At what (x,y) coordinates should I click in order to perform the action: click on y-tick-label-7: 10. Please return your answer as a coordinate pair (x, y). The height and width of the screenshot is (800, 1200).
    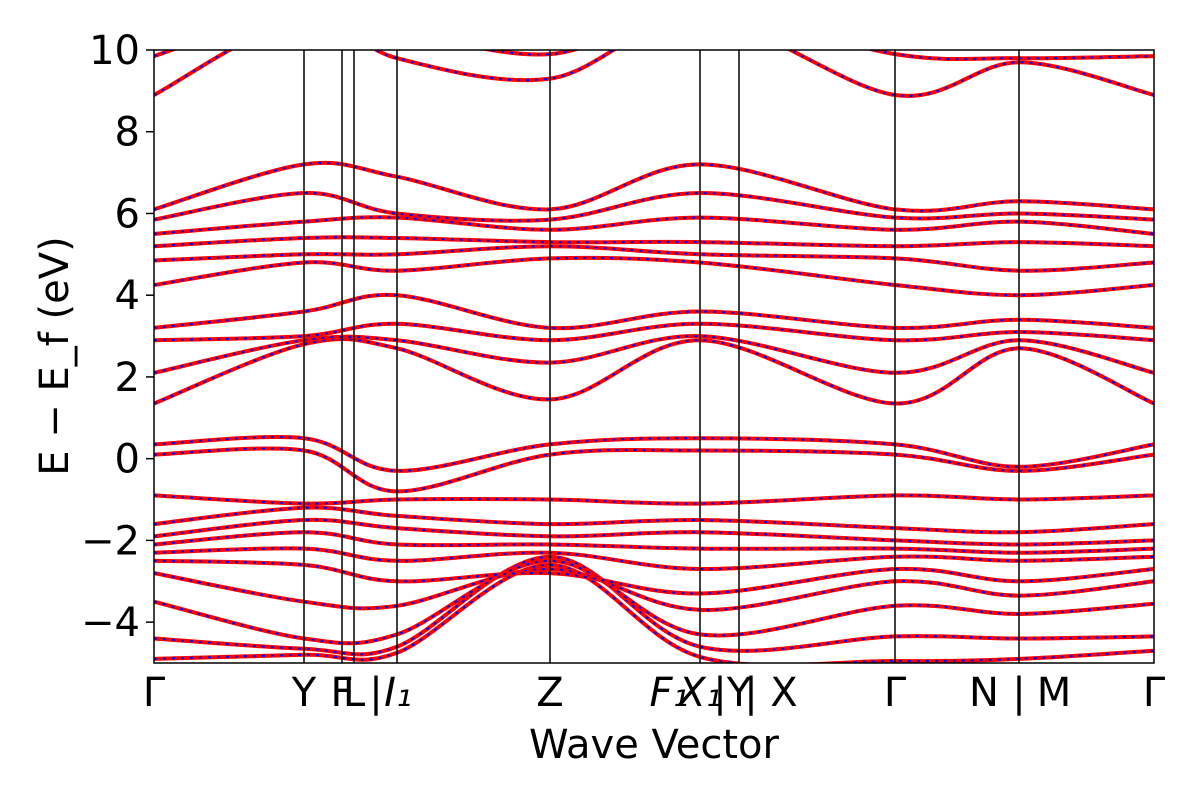
    Looking at the image, I should click on (114, 51).